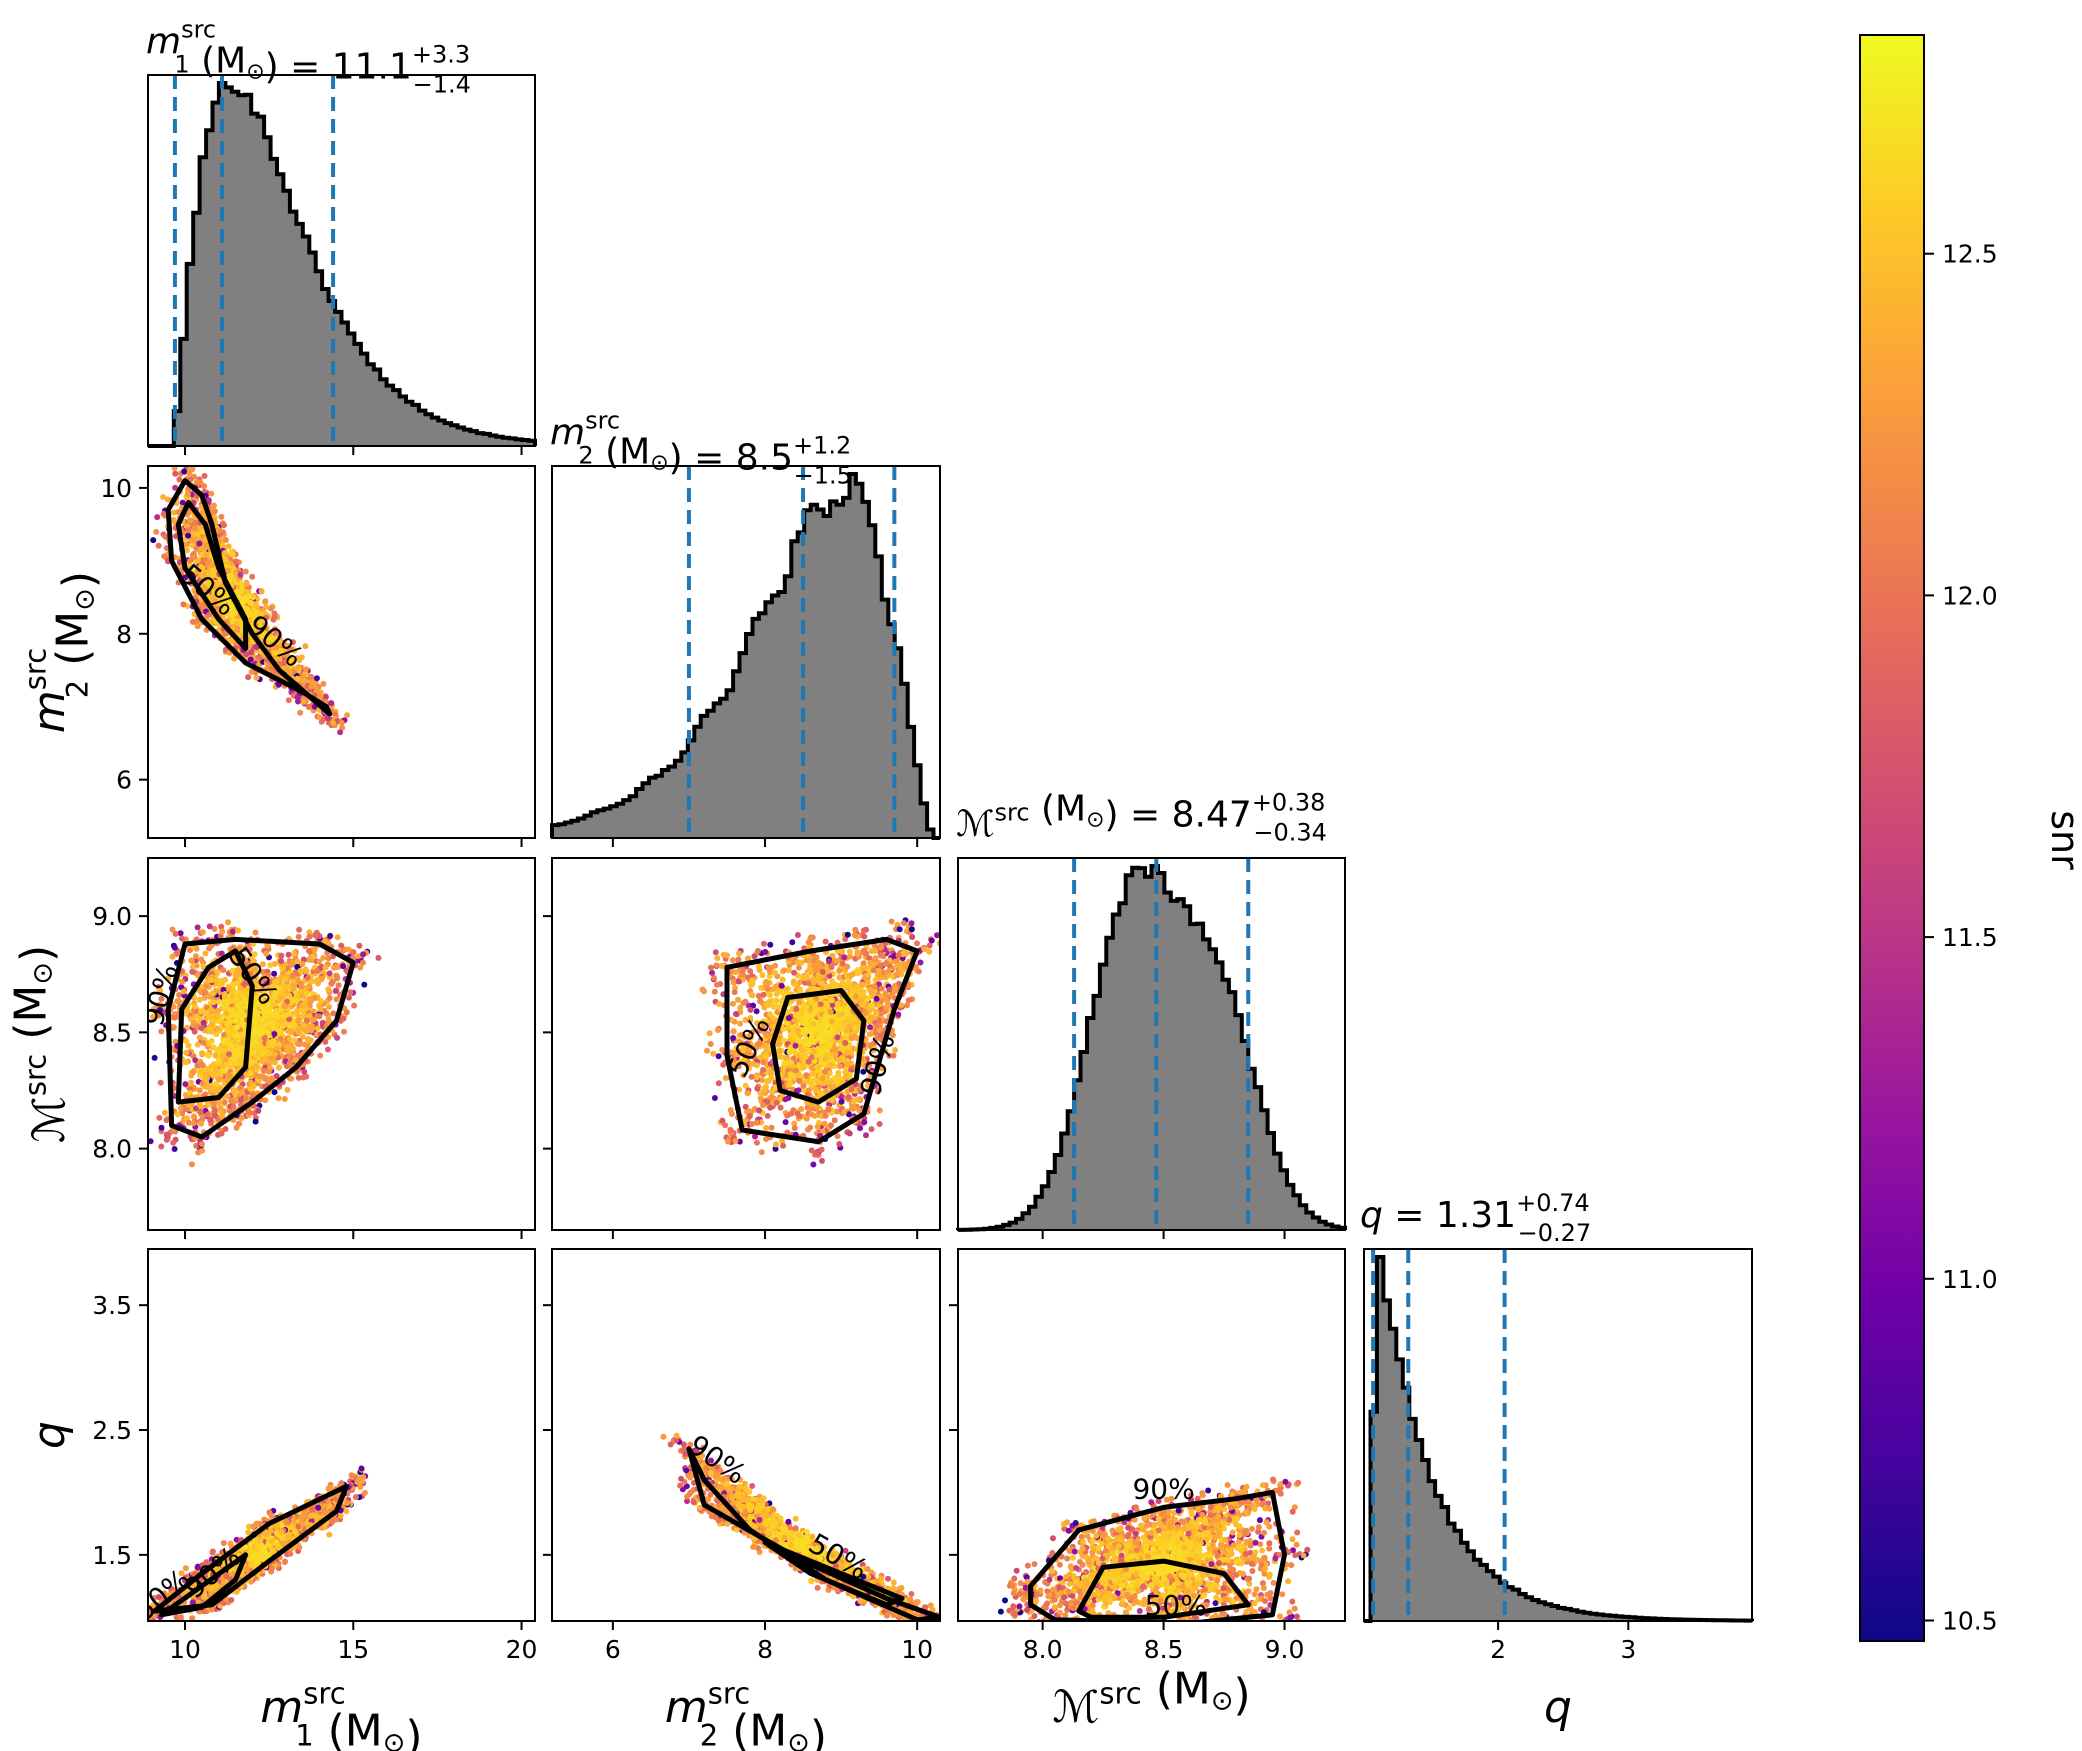 This screenshot has width=2082, height=1751. I want to click on scatter-panel-m1-mc: 90% 50%8.08.59.0, so click(314, 1048).